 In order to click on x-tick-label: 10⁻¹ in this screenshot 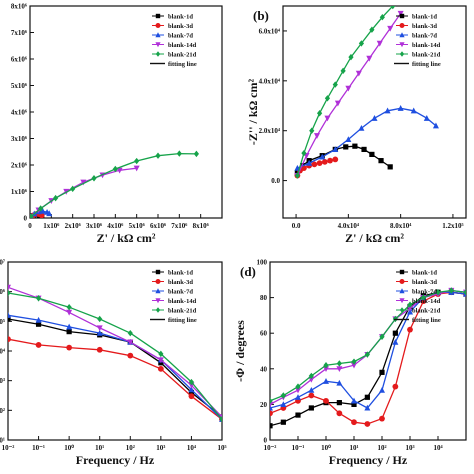, I will do `click(38, 448)`.